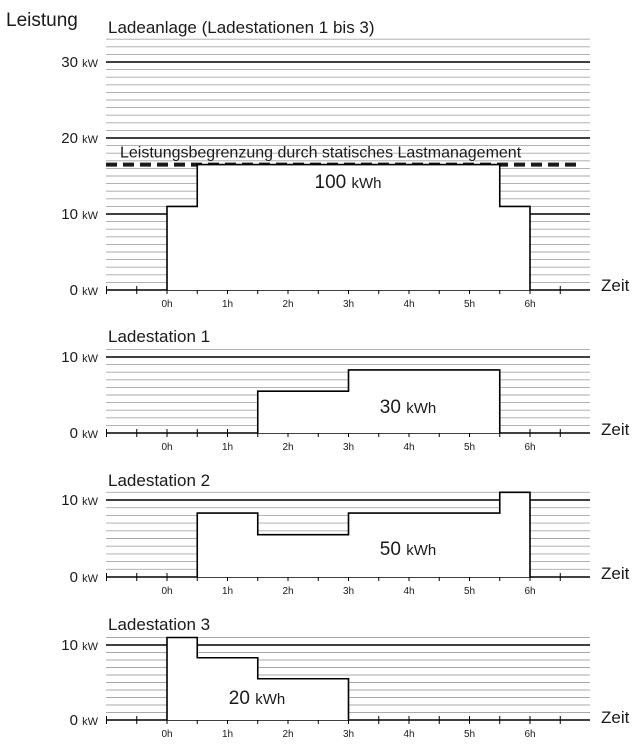  I want to click on chart-title: Ladestation 1, so click(159, 336).